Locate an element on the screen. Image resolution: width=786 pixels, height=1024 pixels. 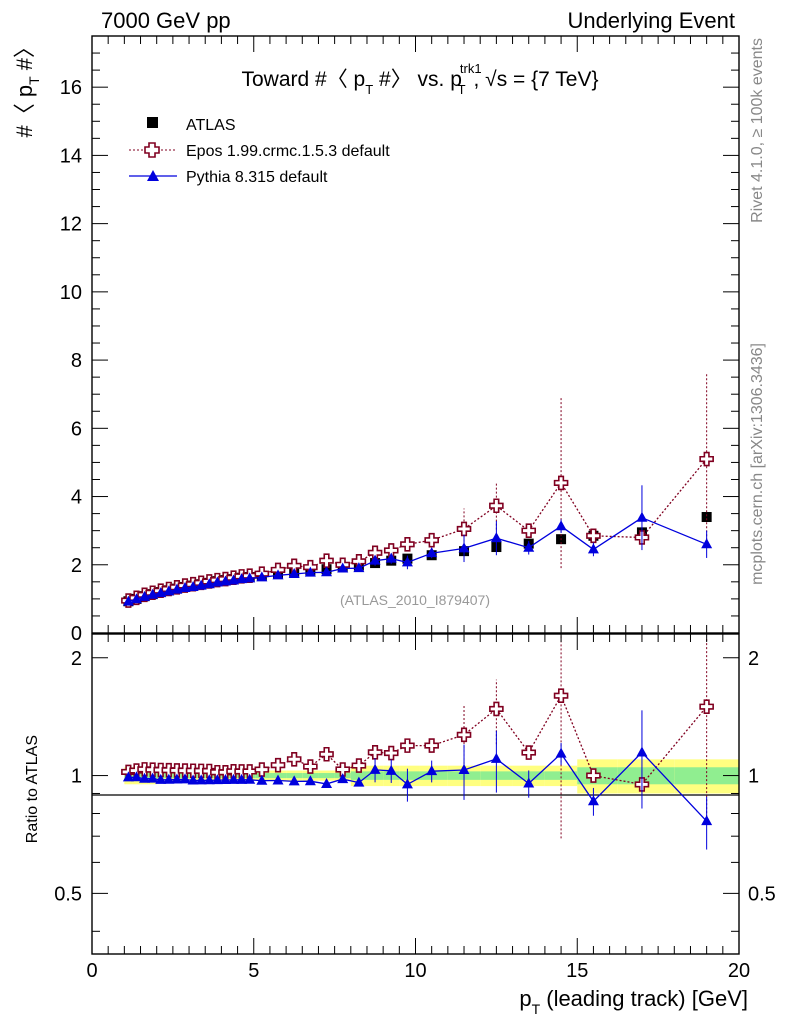
y-axis-label-ratio: Ratio to ATLAS is located at coordinates (32, 789).